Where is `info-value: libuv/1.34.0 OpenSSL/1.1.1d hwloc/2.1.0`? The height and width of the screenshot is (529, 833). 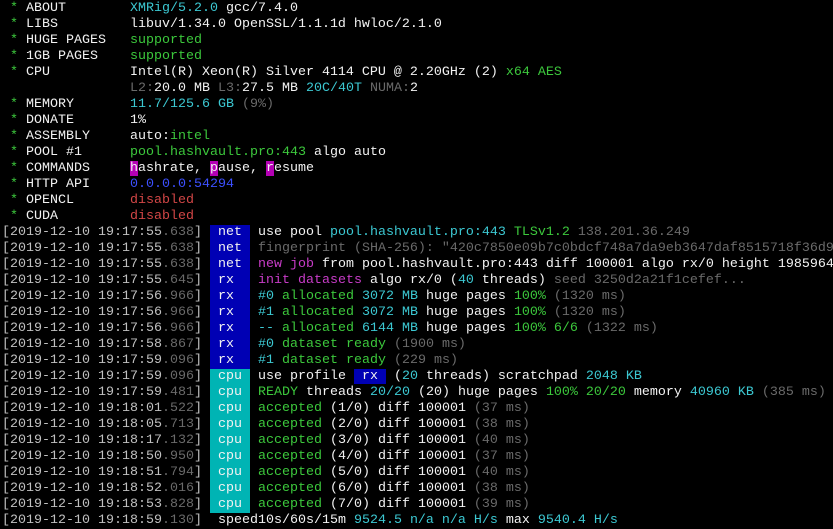
info-value: libuv/1.34.0 OpenSSL/1.1.1d hwloc/2.1.0 is located at coordinates (285, 24).